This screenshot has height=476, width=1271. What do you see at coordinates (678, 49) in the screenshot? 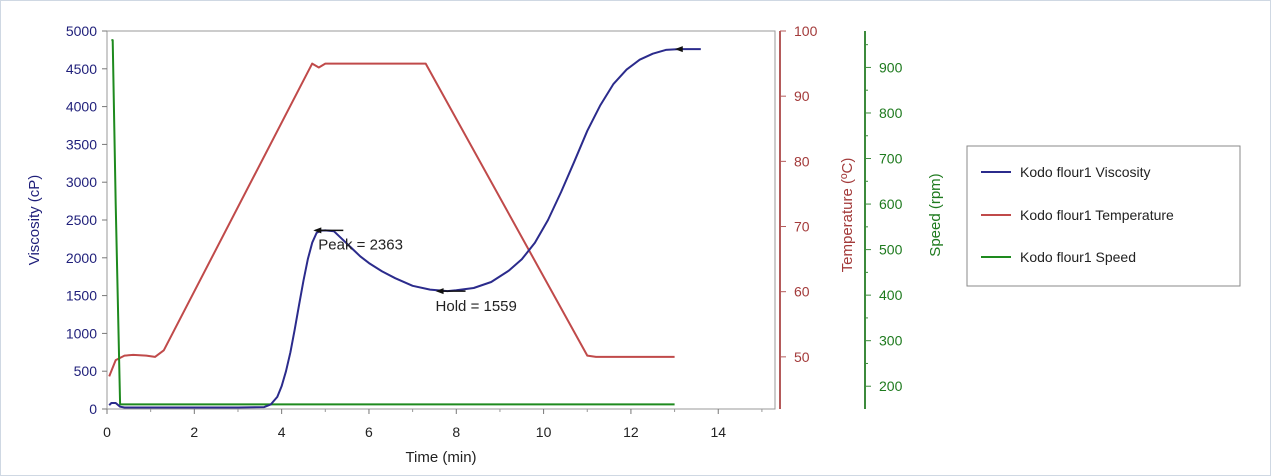
I see `end-marker-arrow` at bounding box center [678, 49].